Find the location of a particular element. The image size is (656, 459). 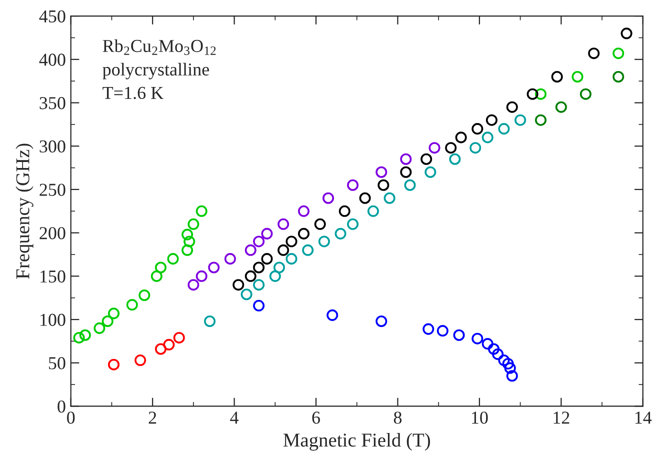

y-tick-label: 150 is located at coordinates (53, 276).